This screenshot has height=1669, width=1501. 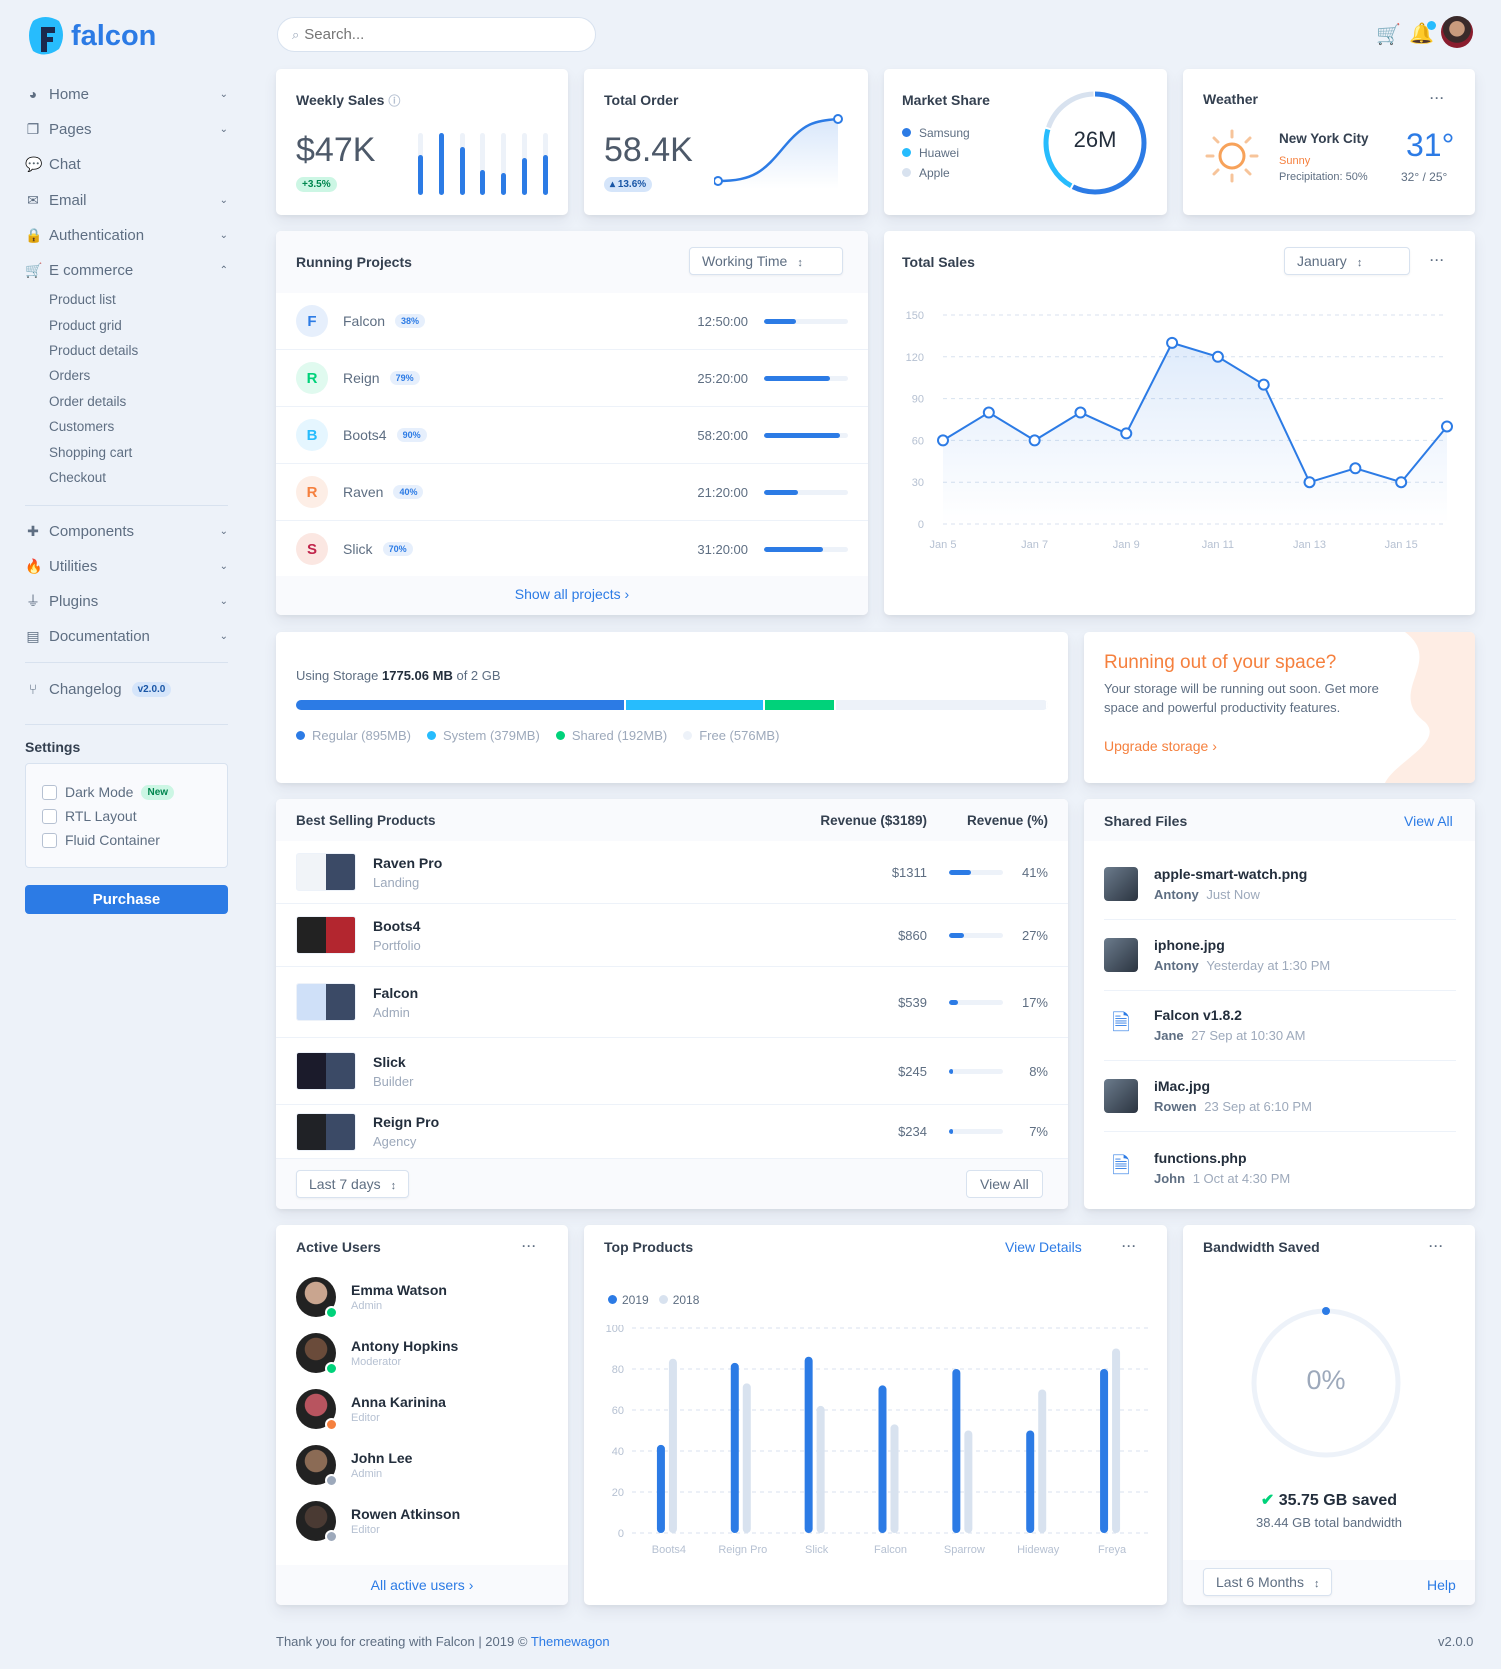 What do you see at coordinates (127, 601) in the screenshot?
I see `sidebar-item-plugins: ⏚ Plugins ⌄` at bounding box center [127, 601].